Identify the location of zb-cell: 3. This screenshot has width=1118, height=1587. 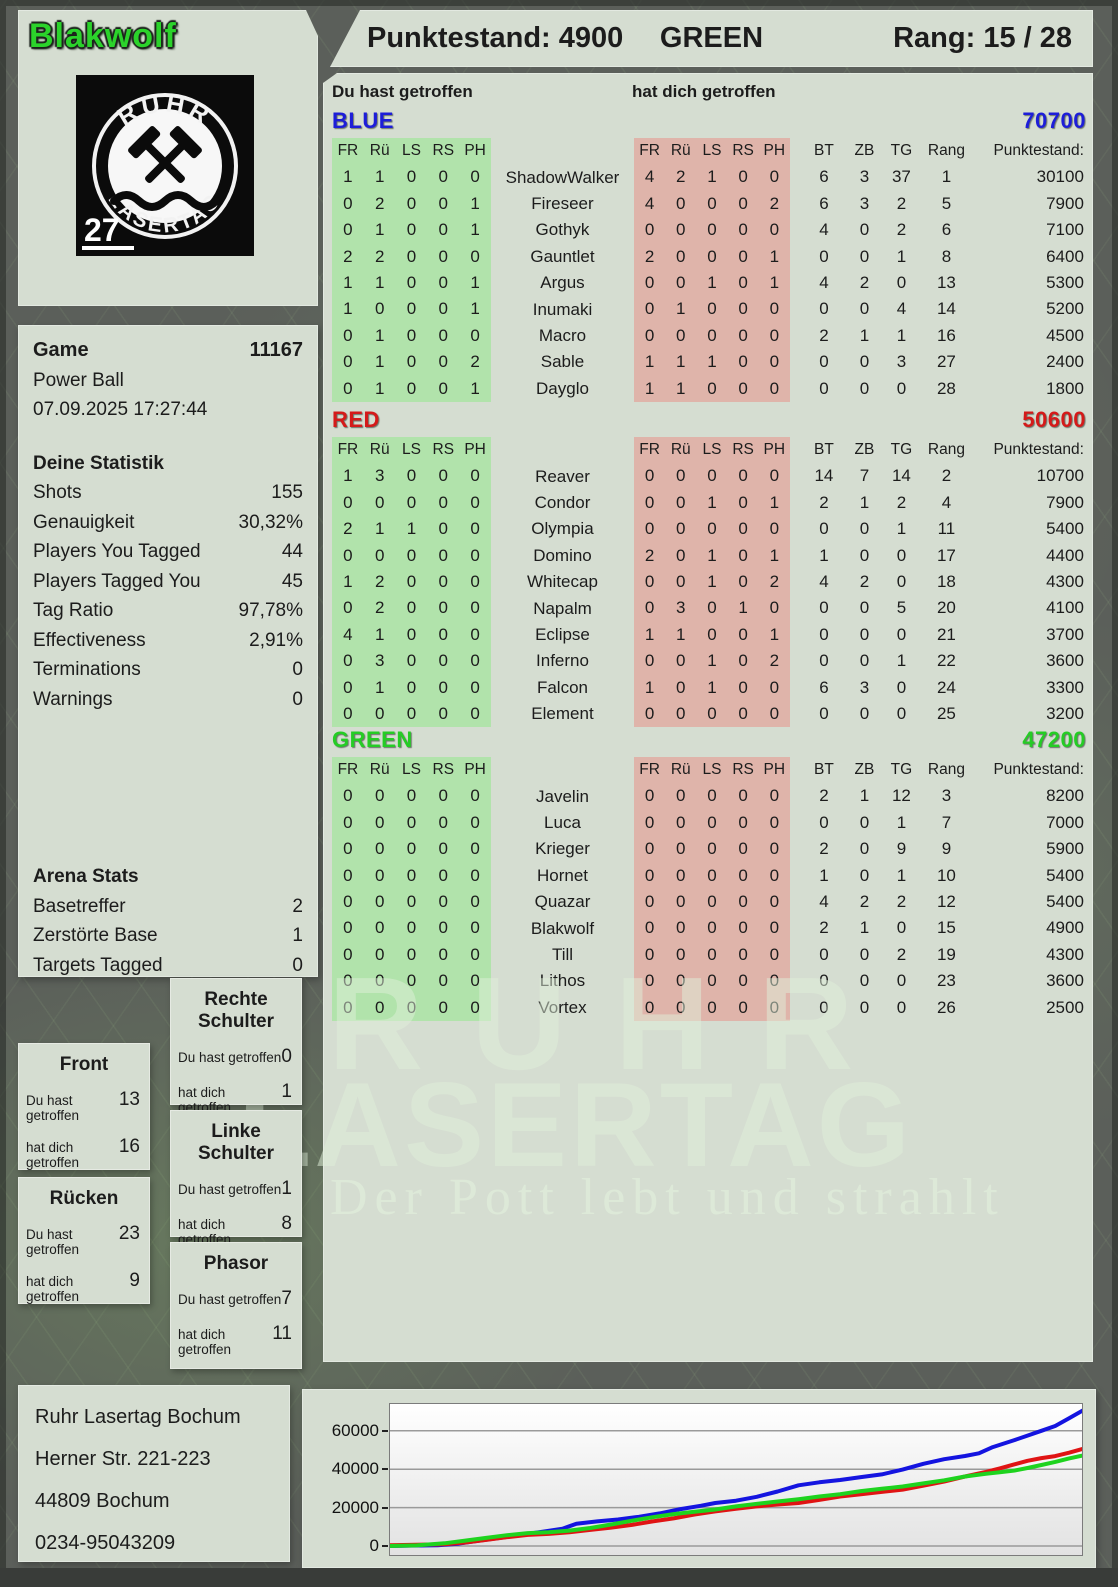
(864, 177).